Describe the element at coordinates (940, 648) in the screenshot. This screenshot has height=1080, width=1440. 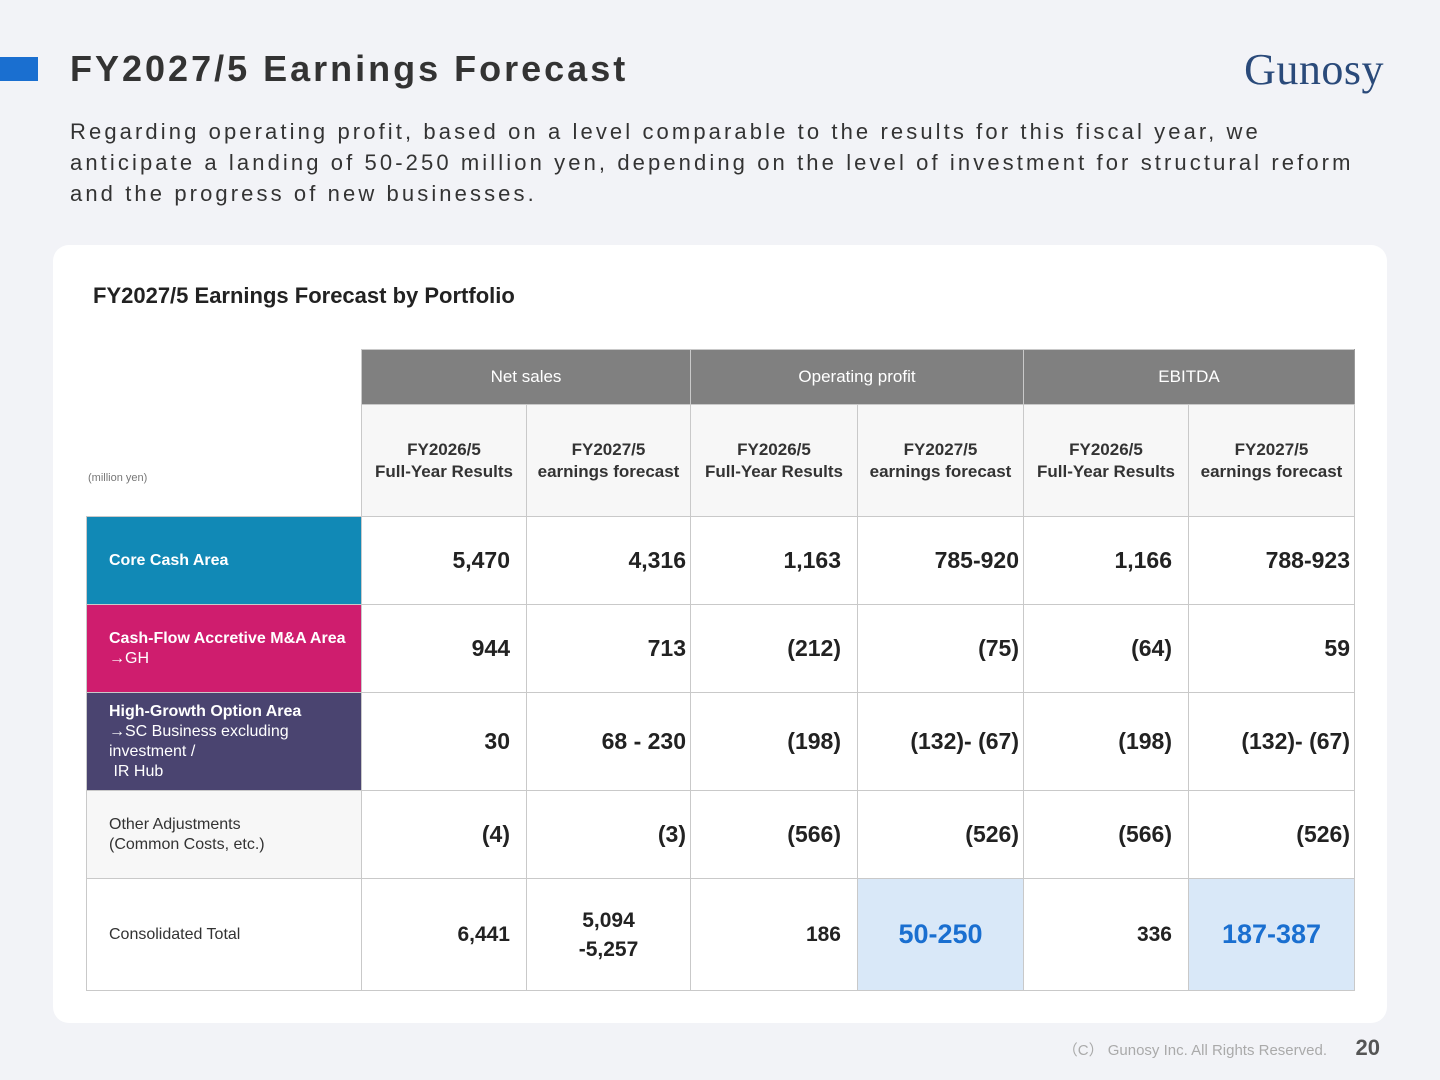
I see `table-cell: (75)` at that location.